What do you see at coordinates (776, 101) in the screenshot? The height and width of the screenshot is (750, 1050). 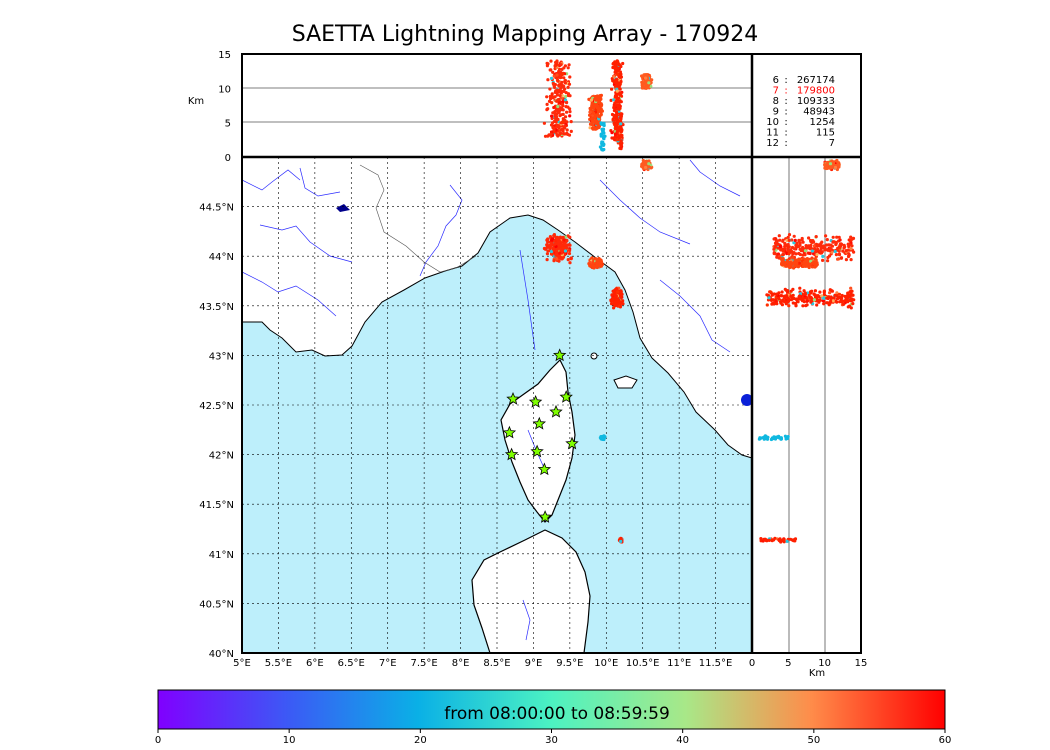 I see `count-label: 8` at bounding box center [776, 101].